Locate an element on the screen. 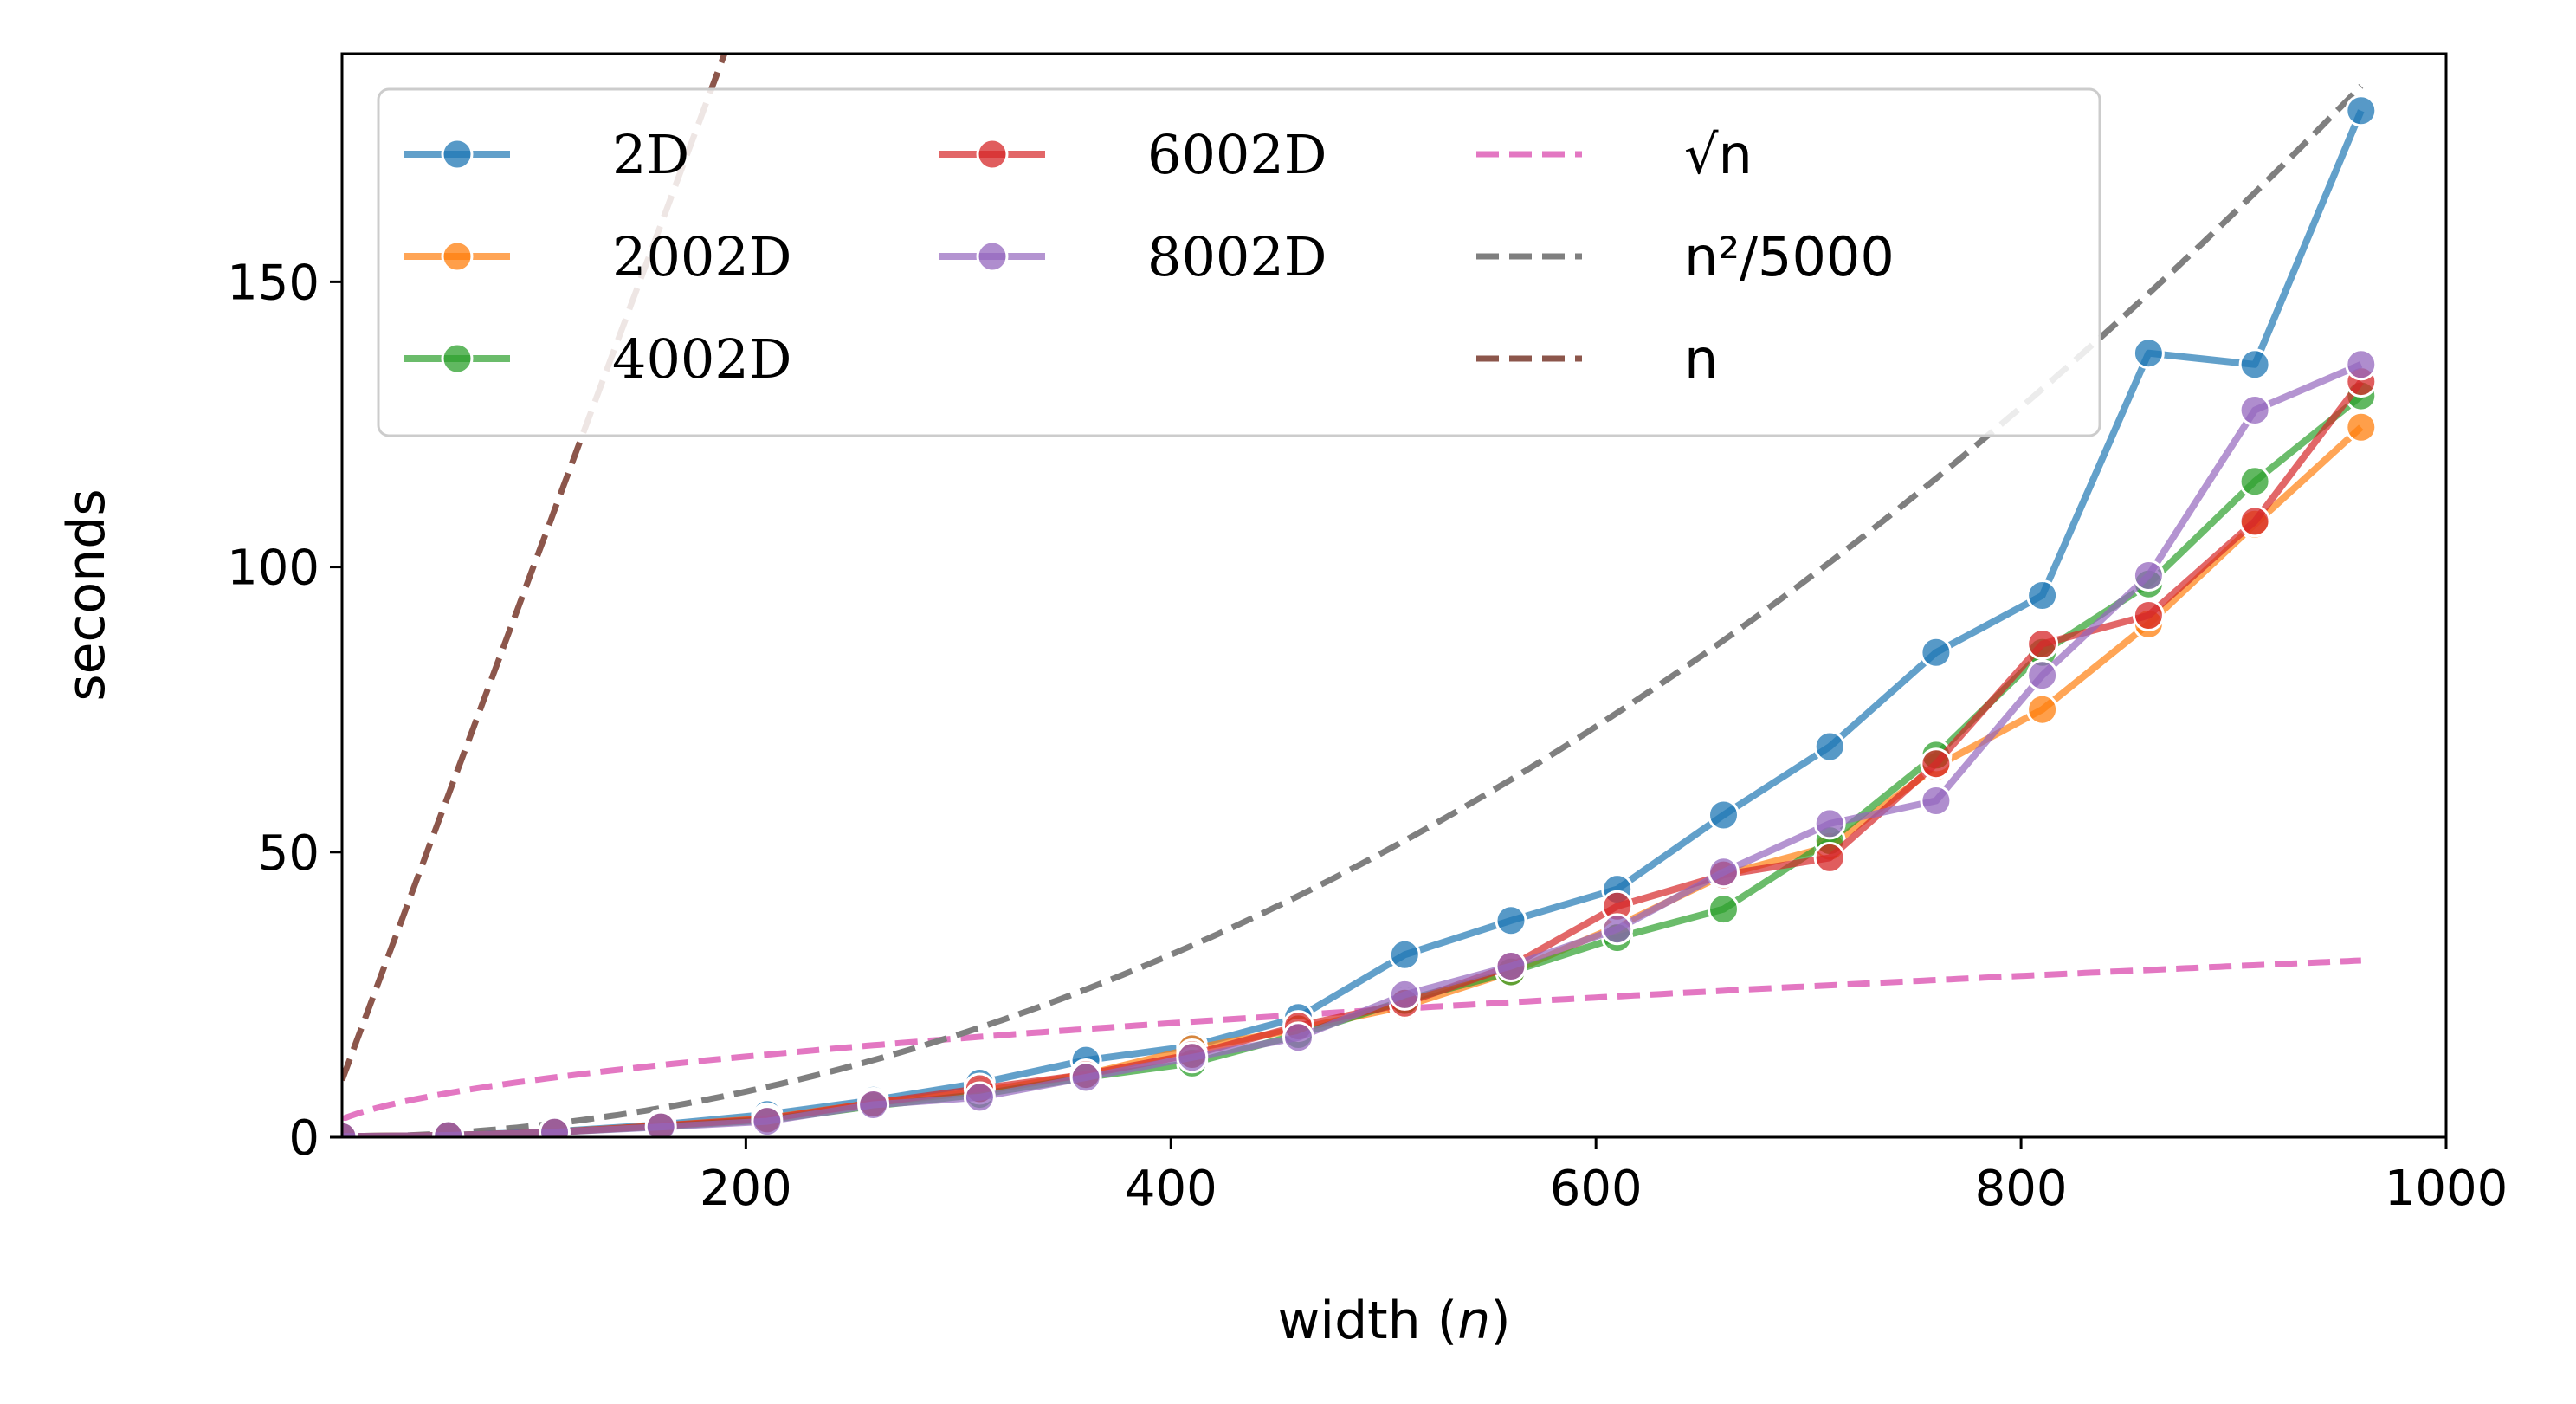  legend-label-sqrt-n: √n is located at coordinates (1718, 154).